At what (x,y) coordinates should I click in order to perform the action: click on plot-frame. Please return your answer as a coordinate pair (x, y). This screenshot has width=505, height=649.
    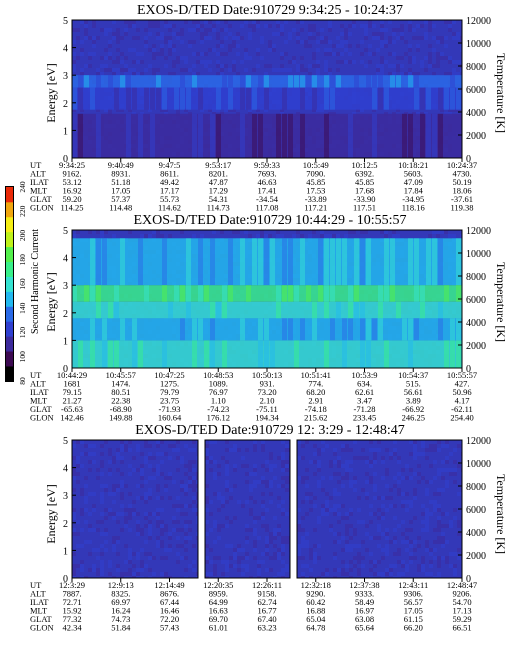
    Looking at the image, I should click on (135, 509).